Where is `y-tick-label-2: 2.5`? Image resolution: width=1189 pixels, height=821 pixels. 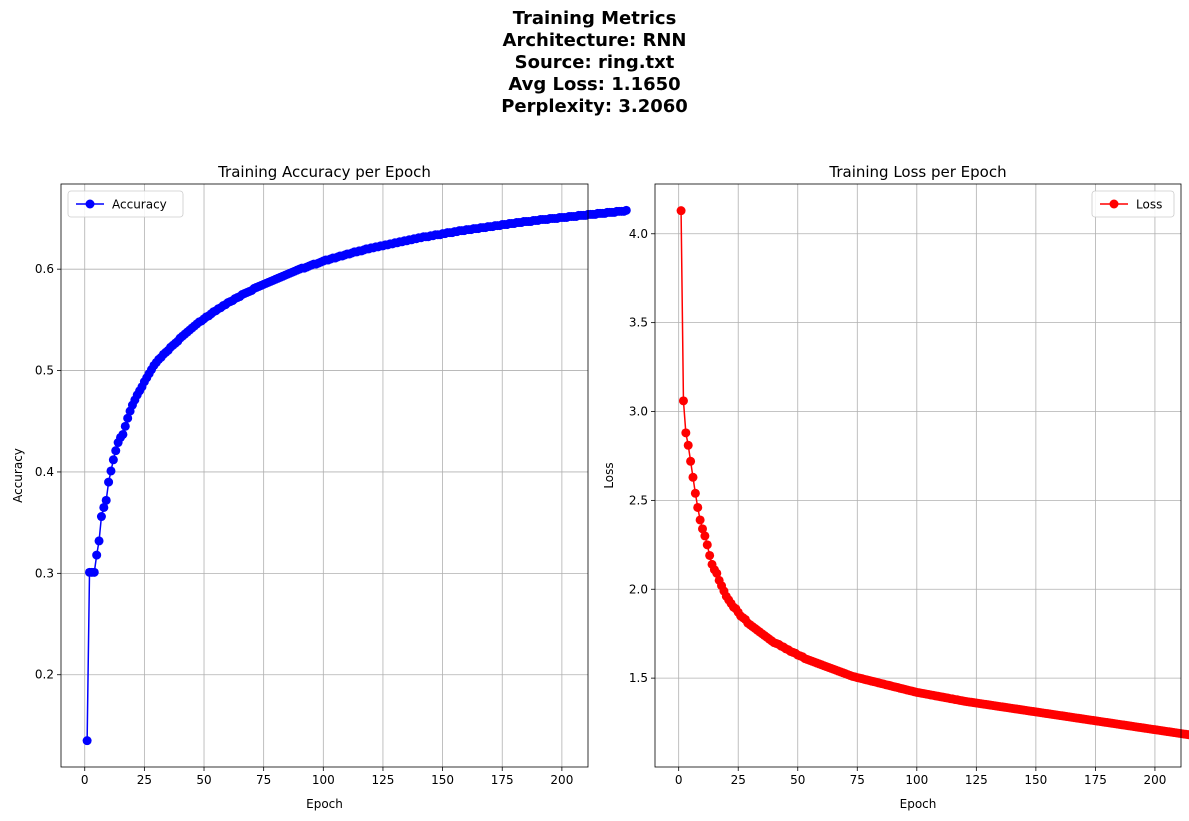
y-tick-label-2: 2.5 is located at coordinates (638, 500).